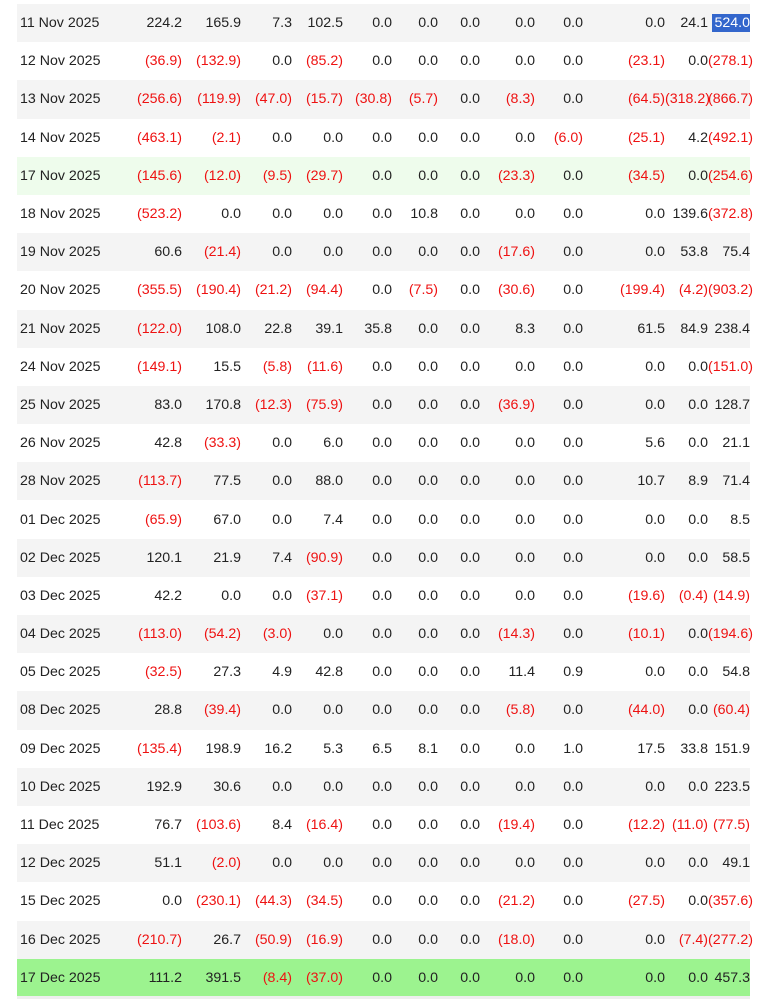 The width and height of the screenshot is (768, 999). What do you see at coordinates (168, 404) in the screenshot?
I see `value-cell: 83.0` at bounding box center [168, 404].